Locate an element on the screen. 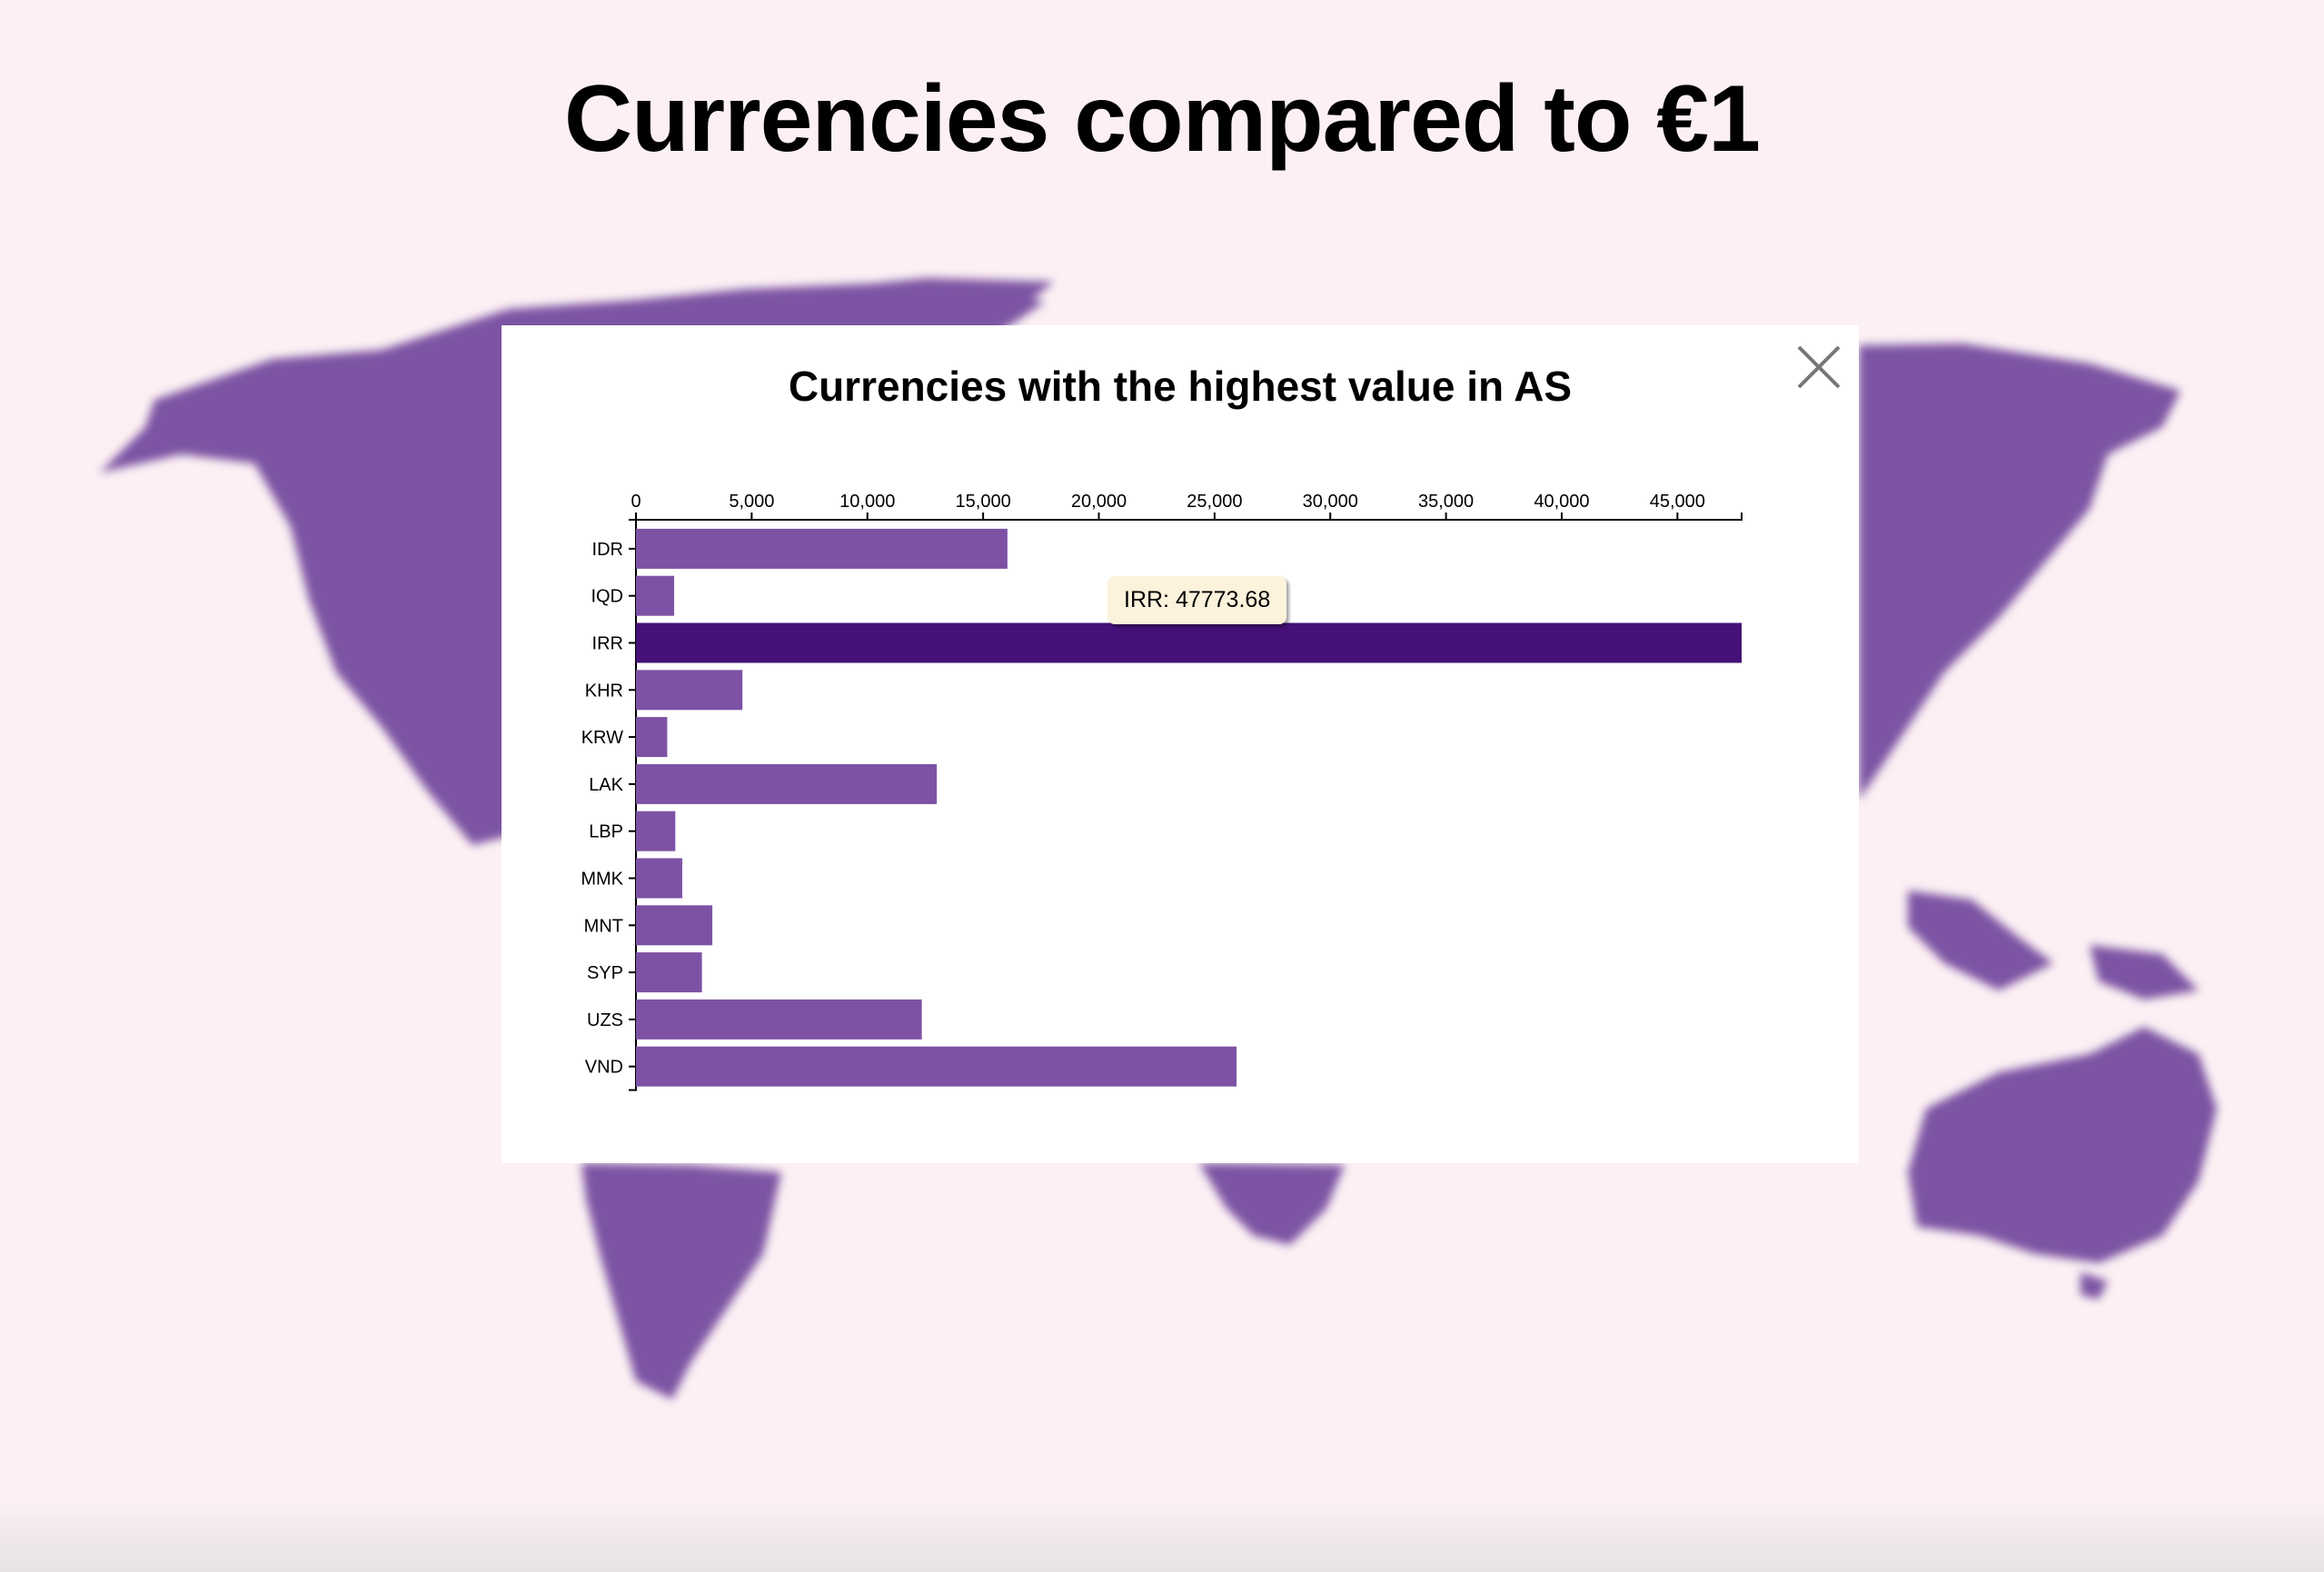 This screenshot has width=2324, height=1572. bar-khr is located at coordinates (690, 690).